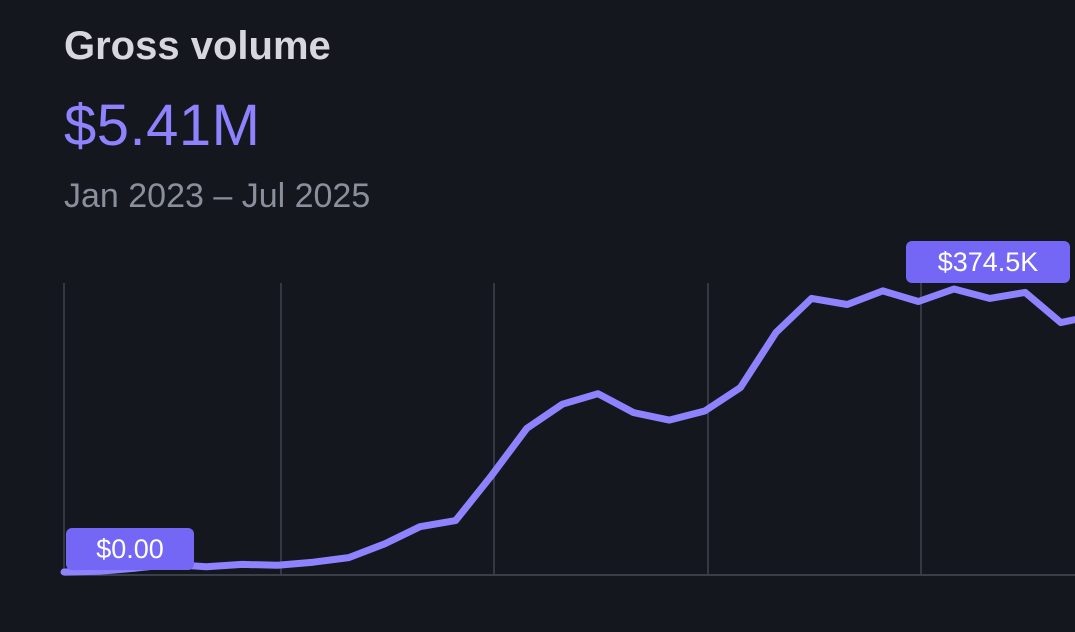  Describe the element at coordinates (217, 196) in the screenshot. I see `date-range: Jan 2023 – Jul 2025` at that location.